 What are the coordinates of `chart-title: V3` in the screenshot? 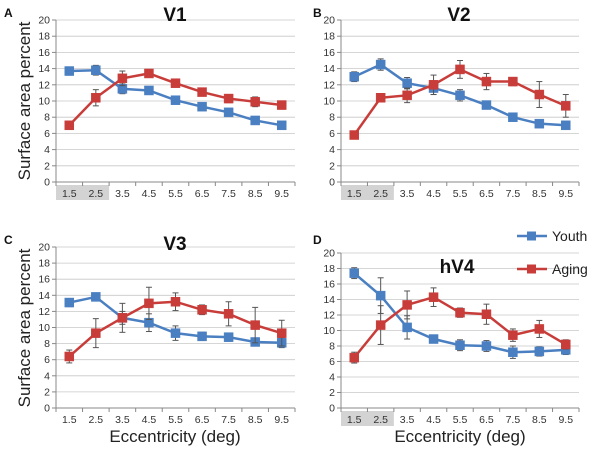 It's located at (174, 244).